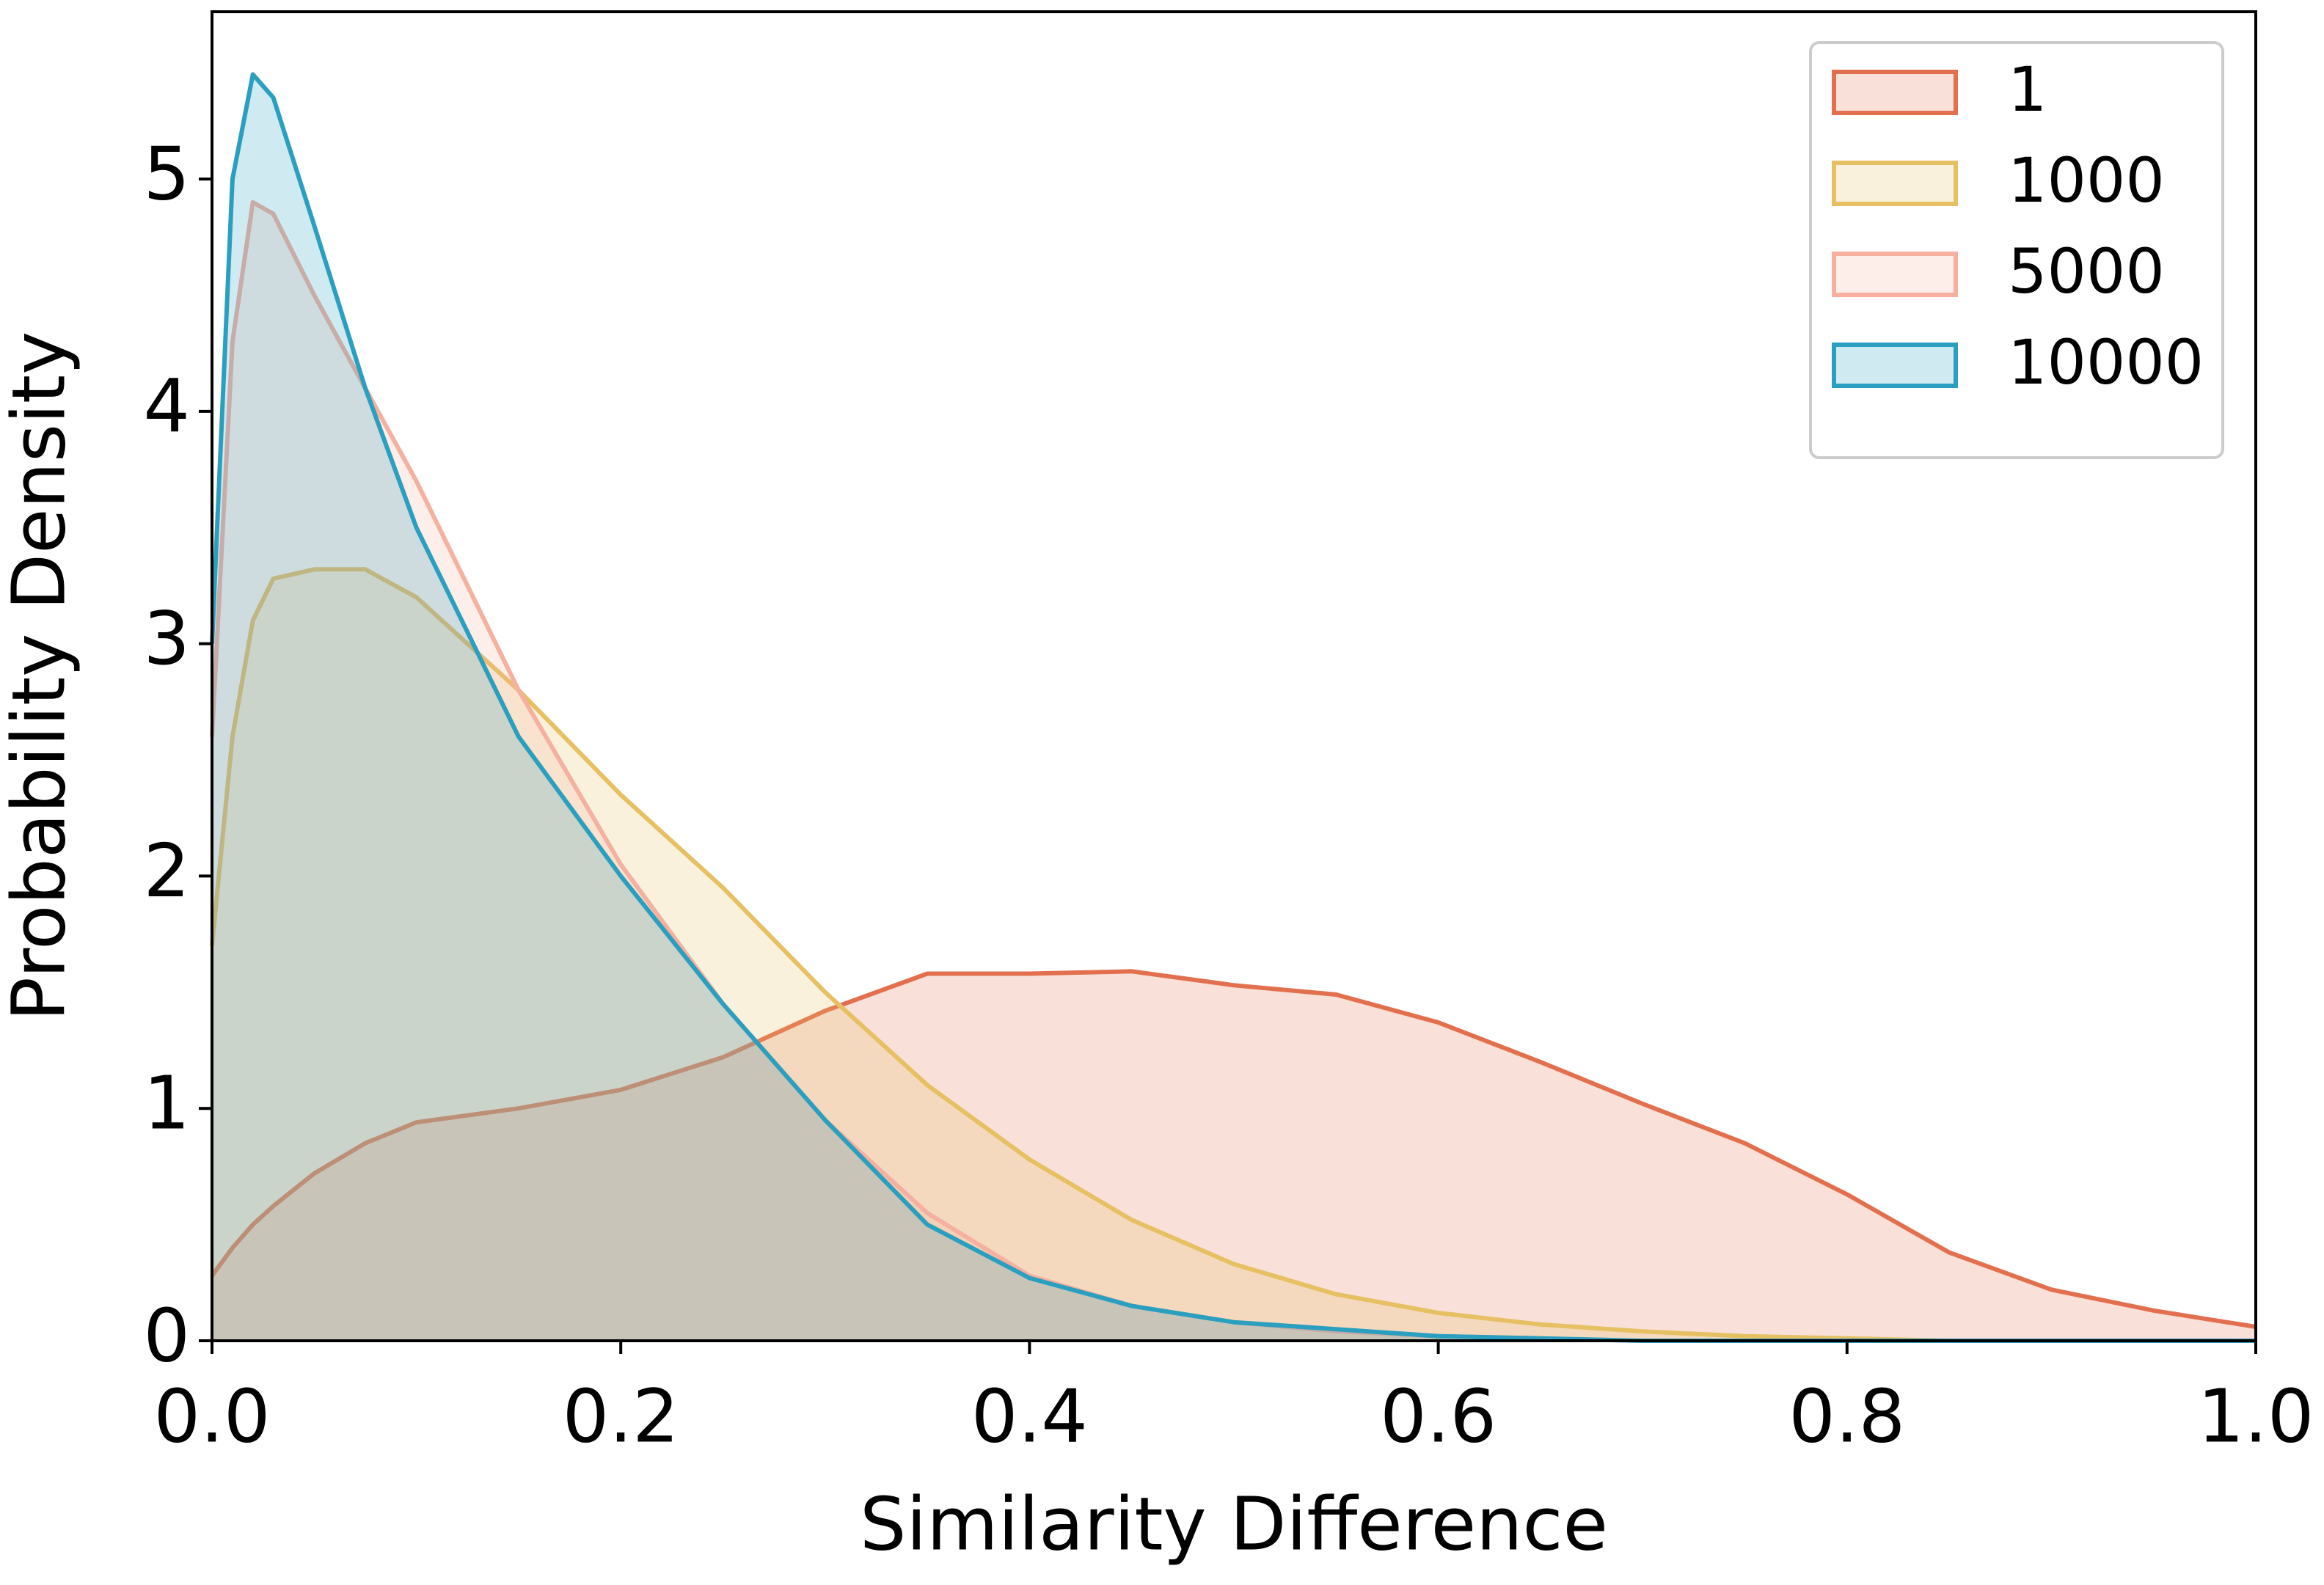  I want to click on y-axis-label: Probability Density, so click(40, 677).